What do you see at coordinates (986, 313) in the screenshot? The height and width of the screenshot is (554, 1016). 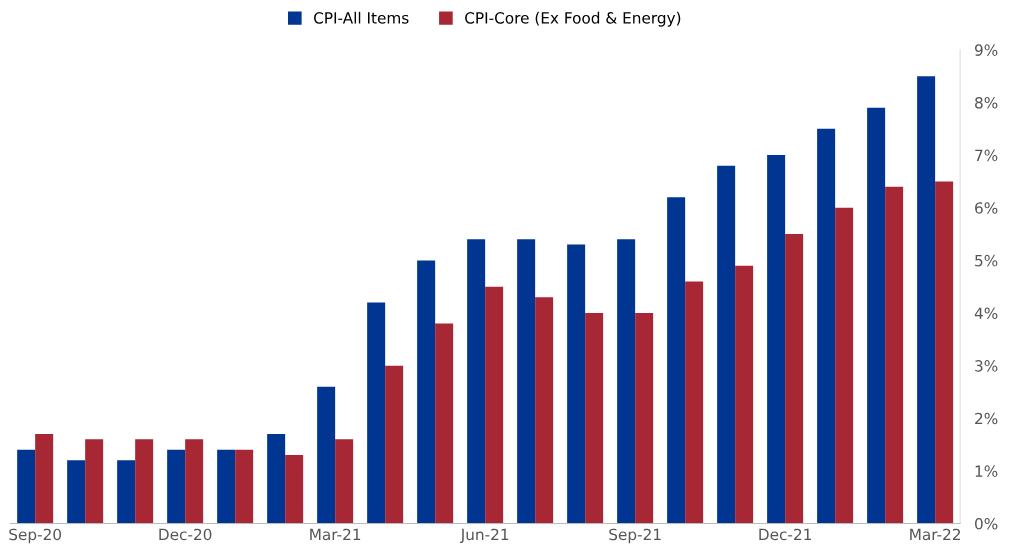 I see `y-tick-label: 4%` at bounding box center [986, 313].